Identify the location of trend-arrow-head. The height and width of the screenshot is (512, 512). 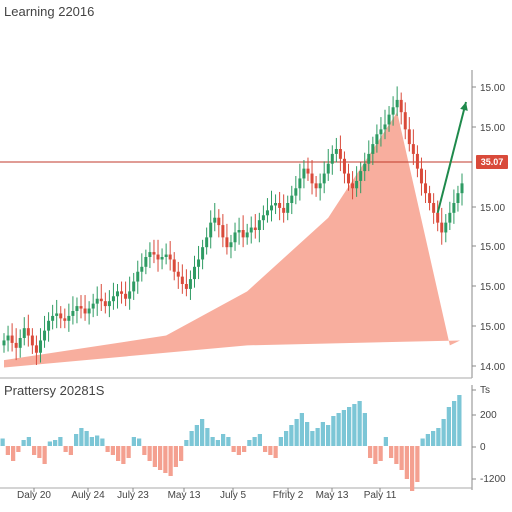
(464, 106).